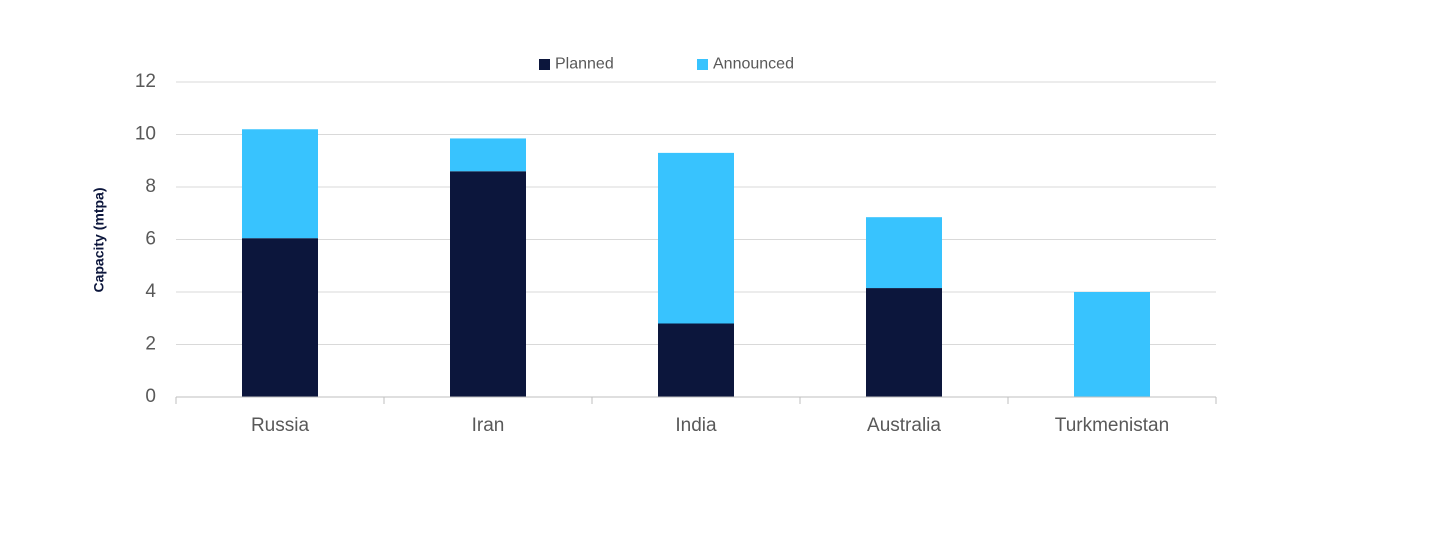 This screenshot has height=545, width=1434. What do you see at coordinates (150, 396) in the screenshot?
I see `y-tick-label: 0` at bounding box center [150, 396].